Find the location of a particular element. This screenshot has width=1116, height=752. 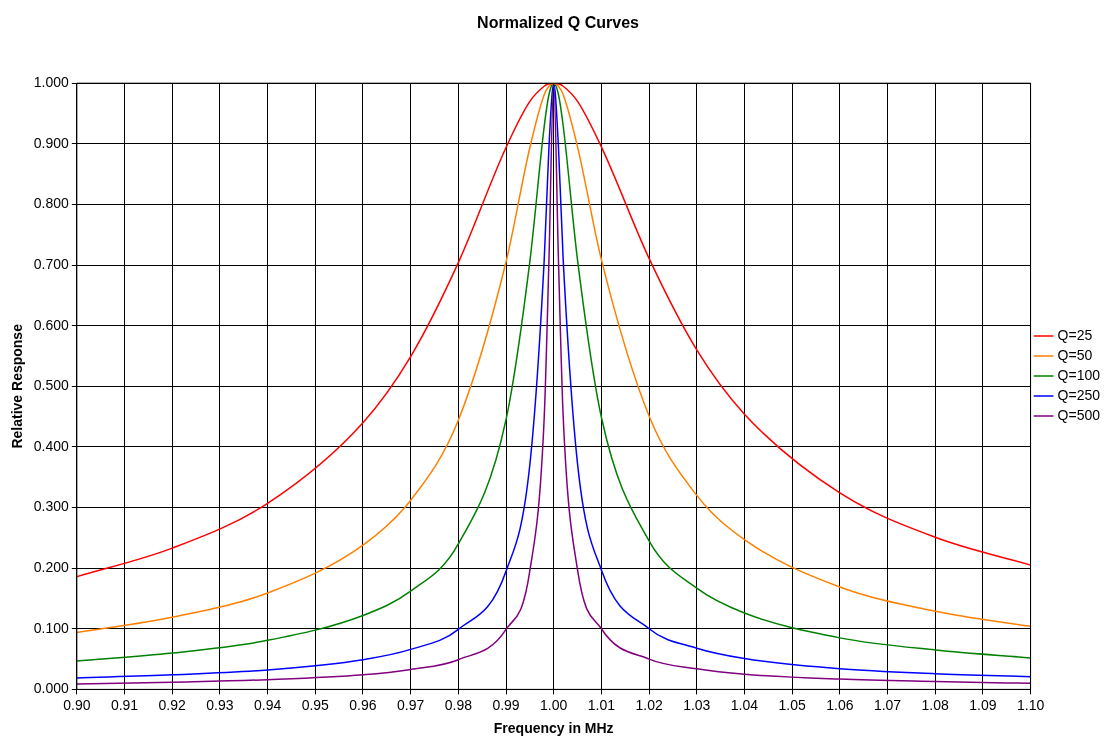

x-tick-label: 0.94 is located at coordinates (267, 704).